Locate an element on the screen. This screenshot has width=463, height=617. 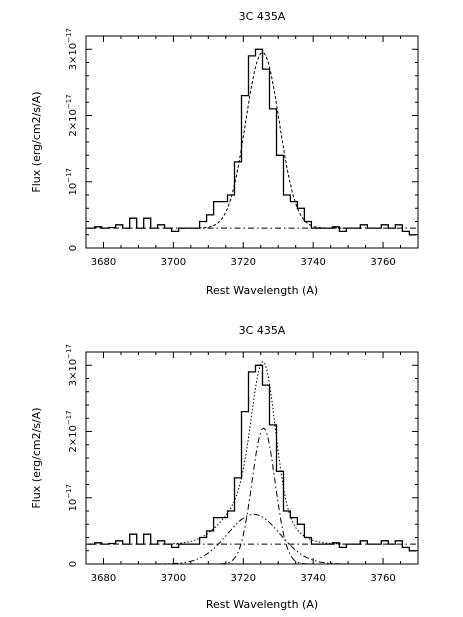
bottom-chart-title: 3C 435A is located at coordinates (262, 330).